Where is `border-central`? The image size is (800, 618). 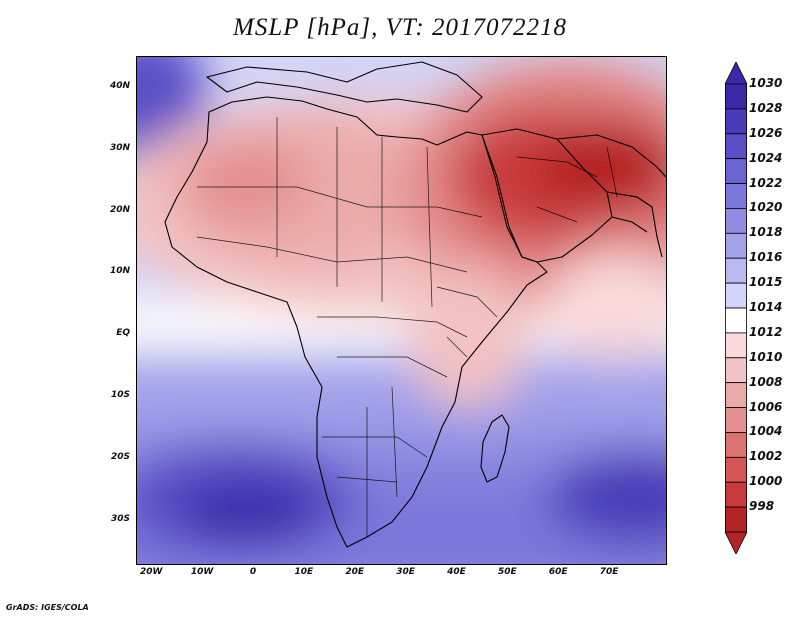 border-central is located at coordinates (392, 347).